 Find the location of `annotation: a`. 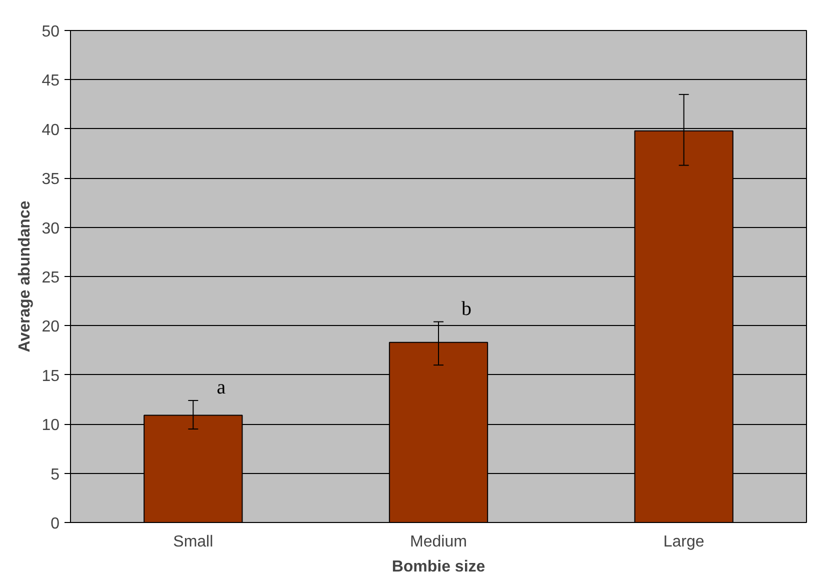

annotation: a is located at coordinates (221, 387).